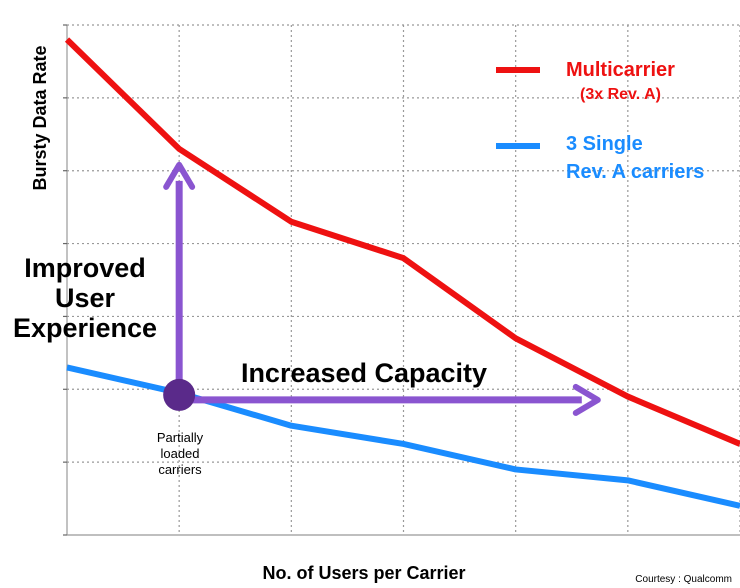  What do you see at coordinates (85, 298) in the screenshot?
I see `annotation-improved-line-2: User` at bounding box center [85, 298].